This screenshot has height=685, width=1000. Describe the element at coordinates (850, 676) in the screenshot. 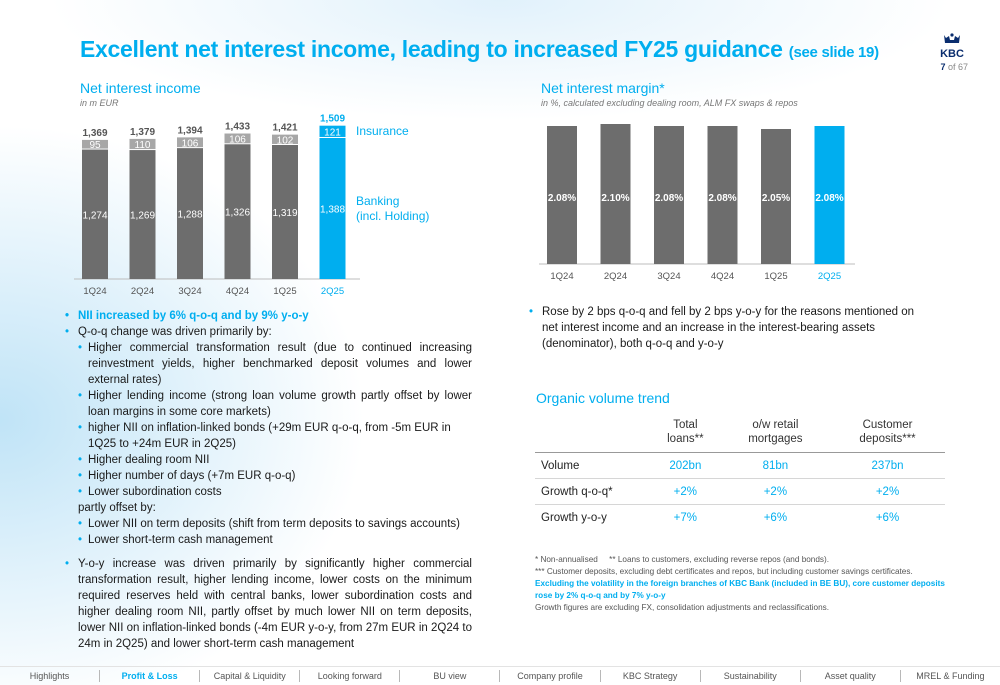

I see `nav-item-asset-quality: Asset quality` at that location.